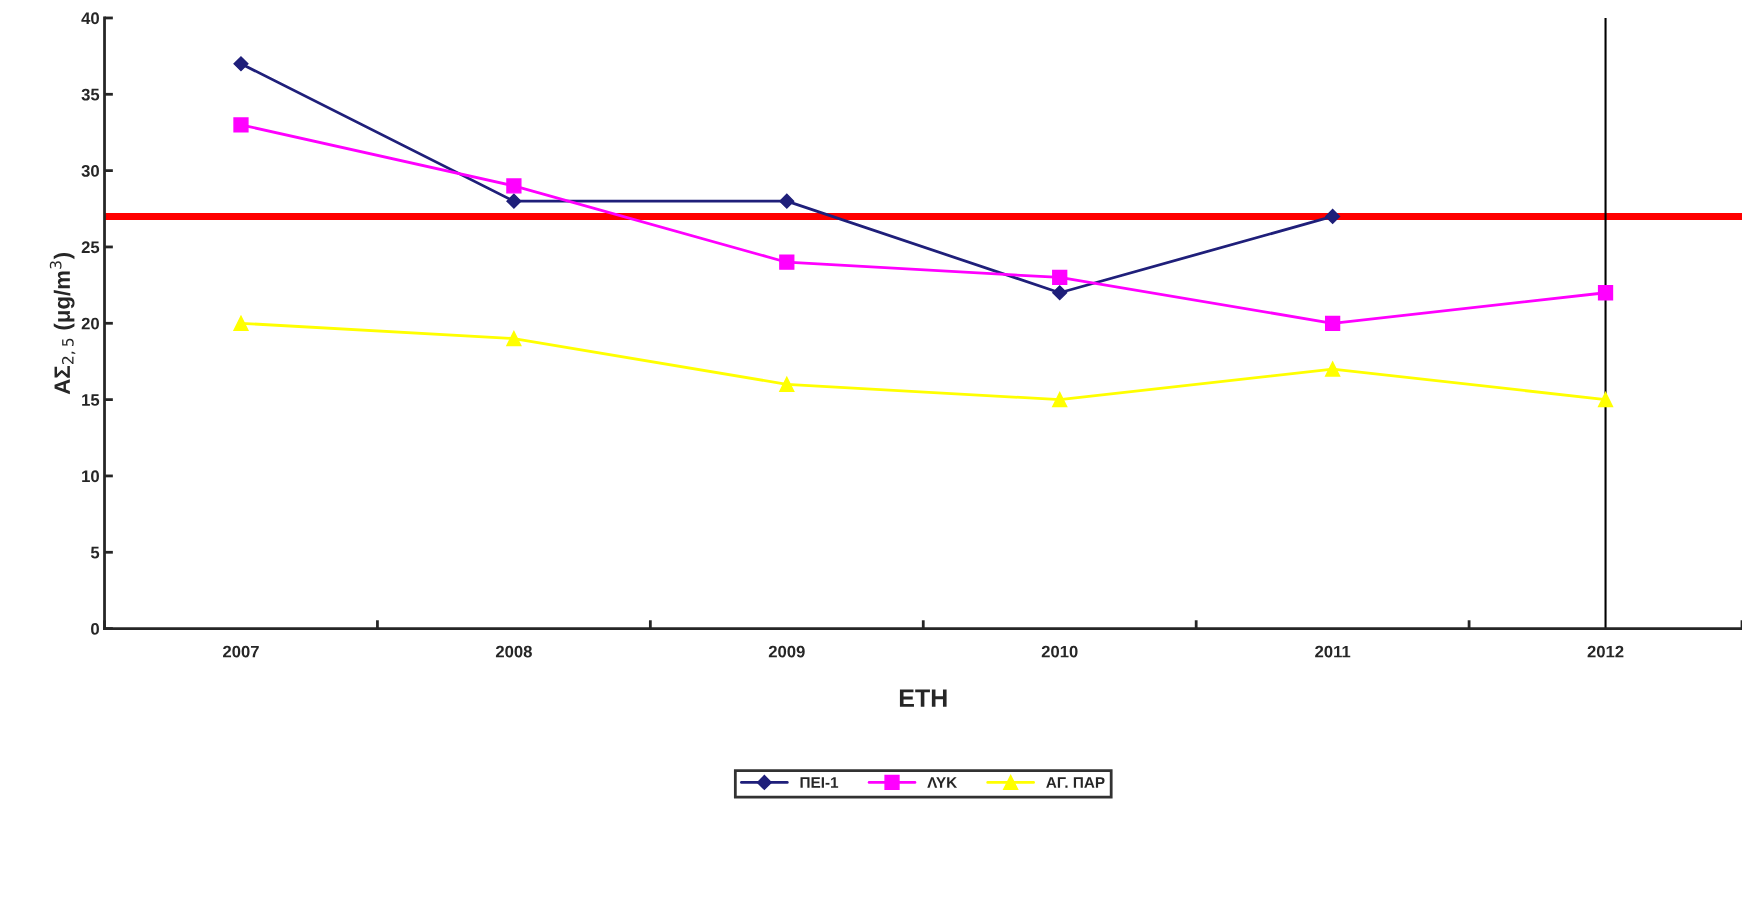 The width and height of the screenshot is (1742, 898). Describe the element at coordinates (91, 400) in the screenshot. I see `y-tick-label: 15` at that location.